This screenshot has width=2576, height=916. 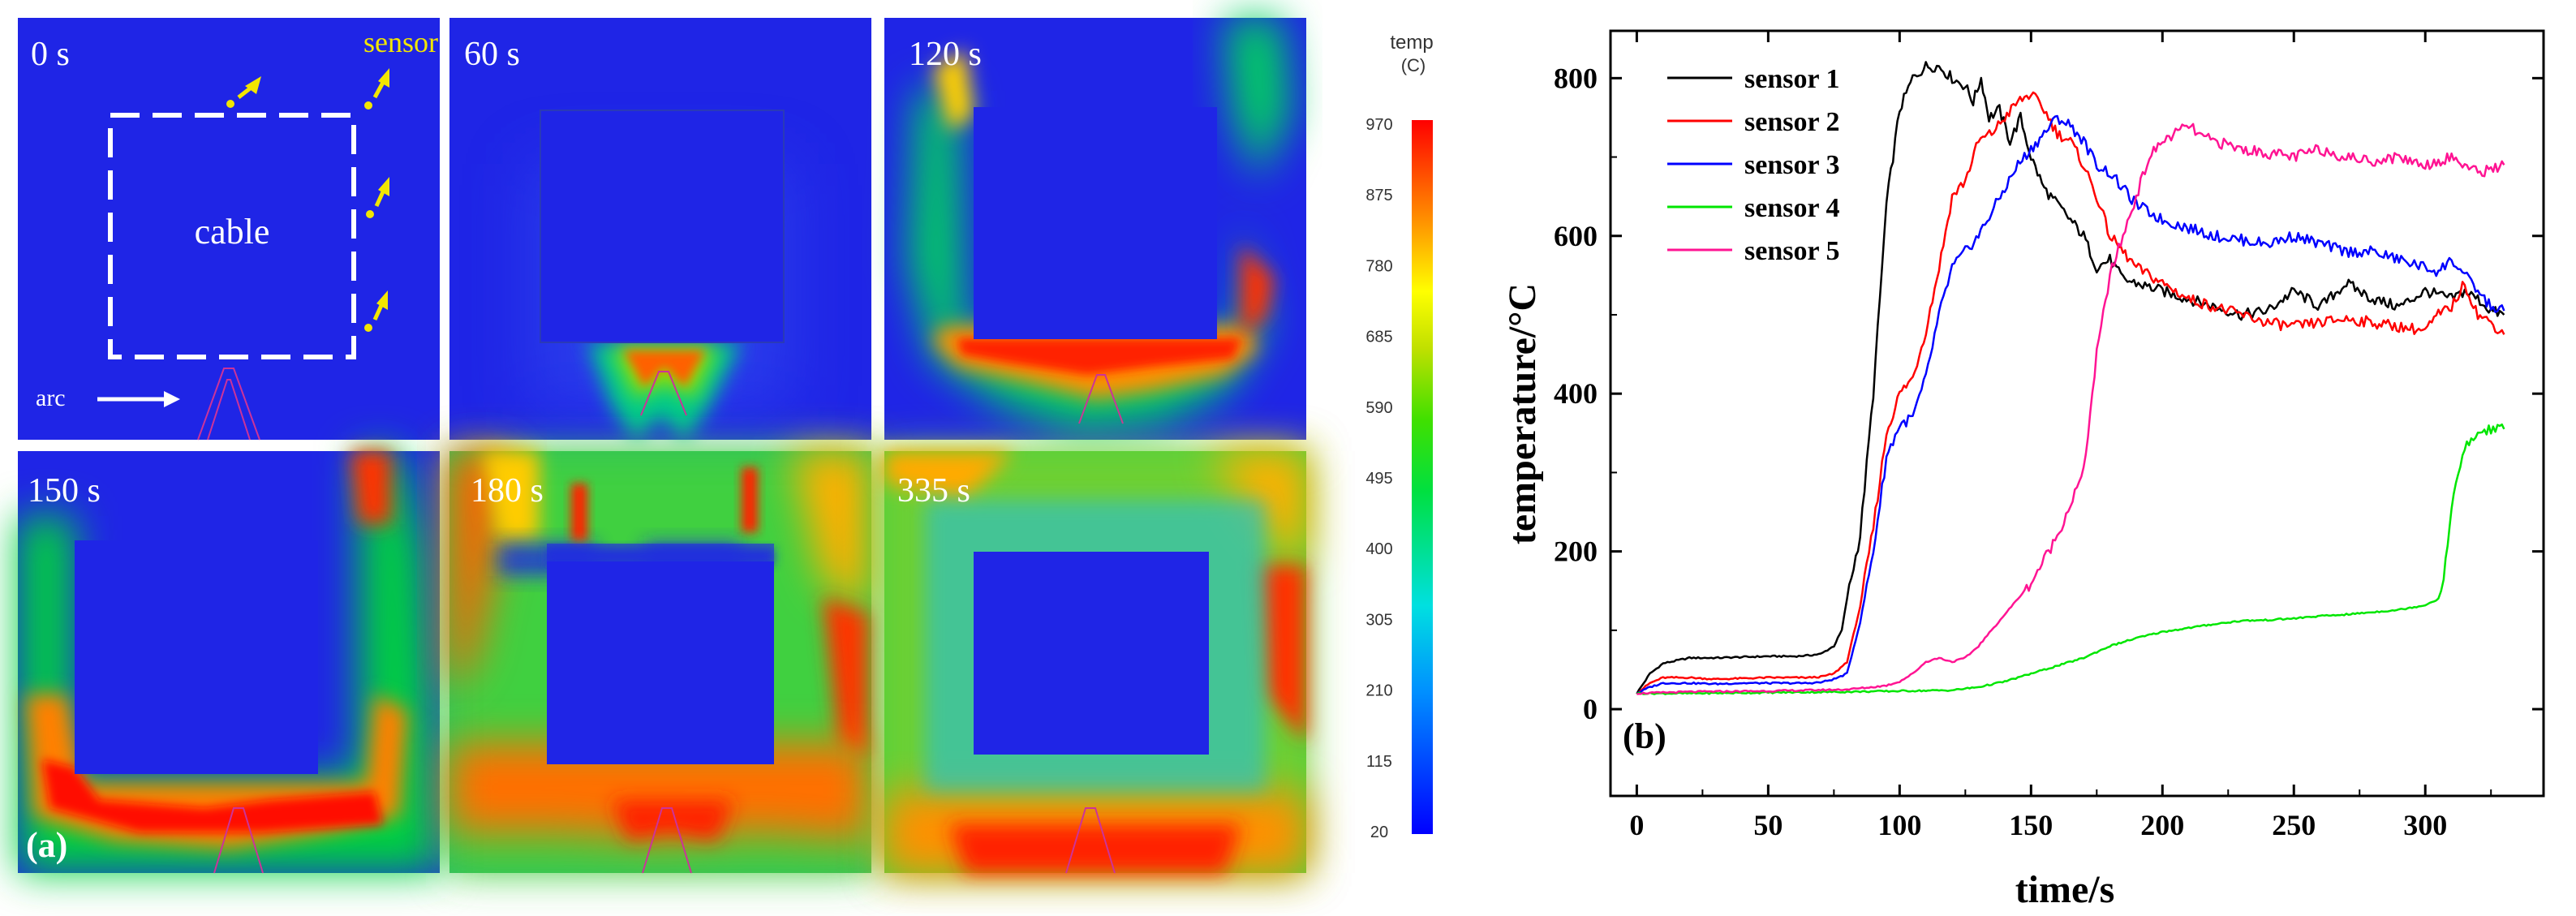 I want to click on sim-panel-60s: 60 s, so click(x=660, y=229).